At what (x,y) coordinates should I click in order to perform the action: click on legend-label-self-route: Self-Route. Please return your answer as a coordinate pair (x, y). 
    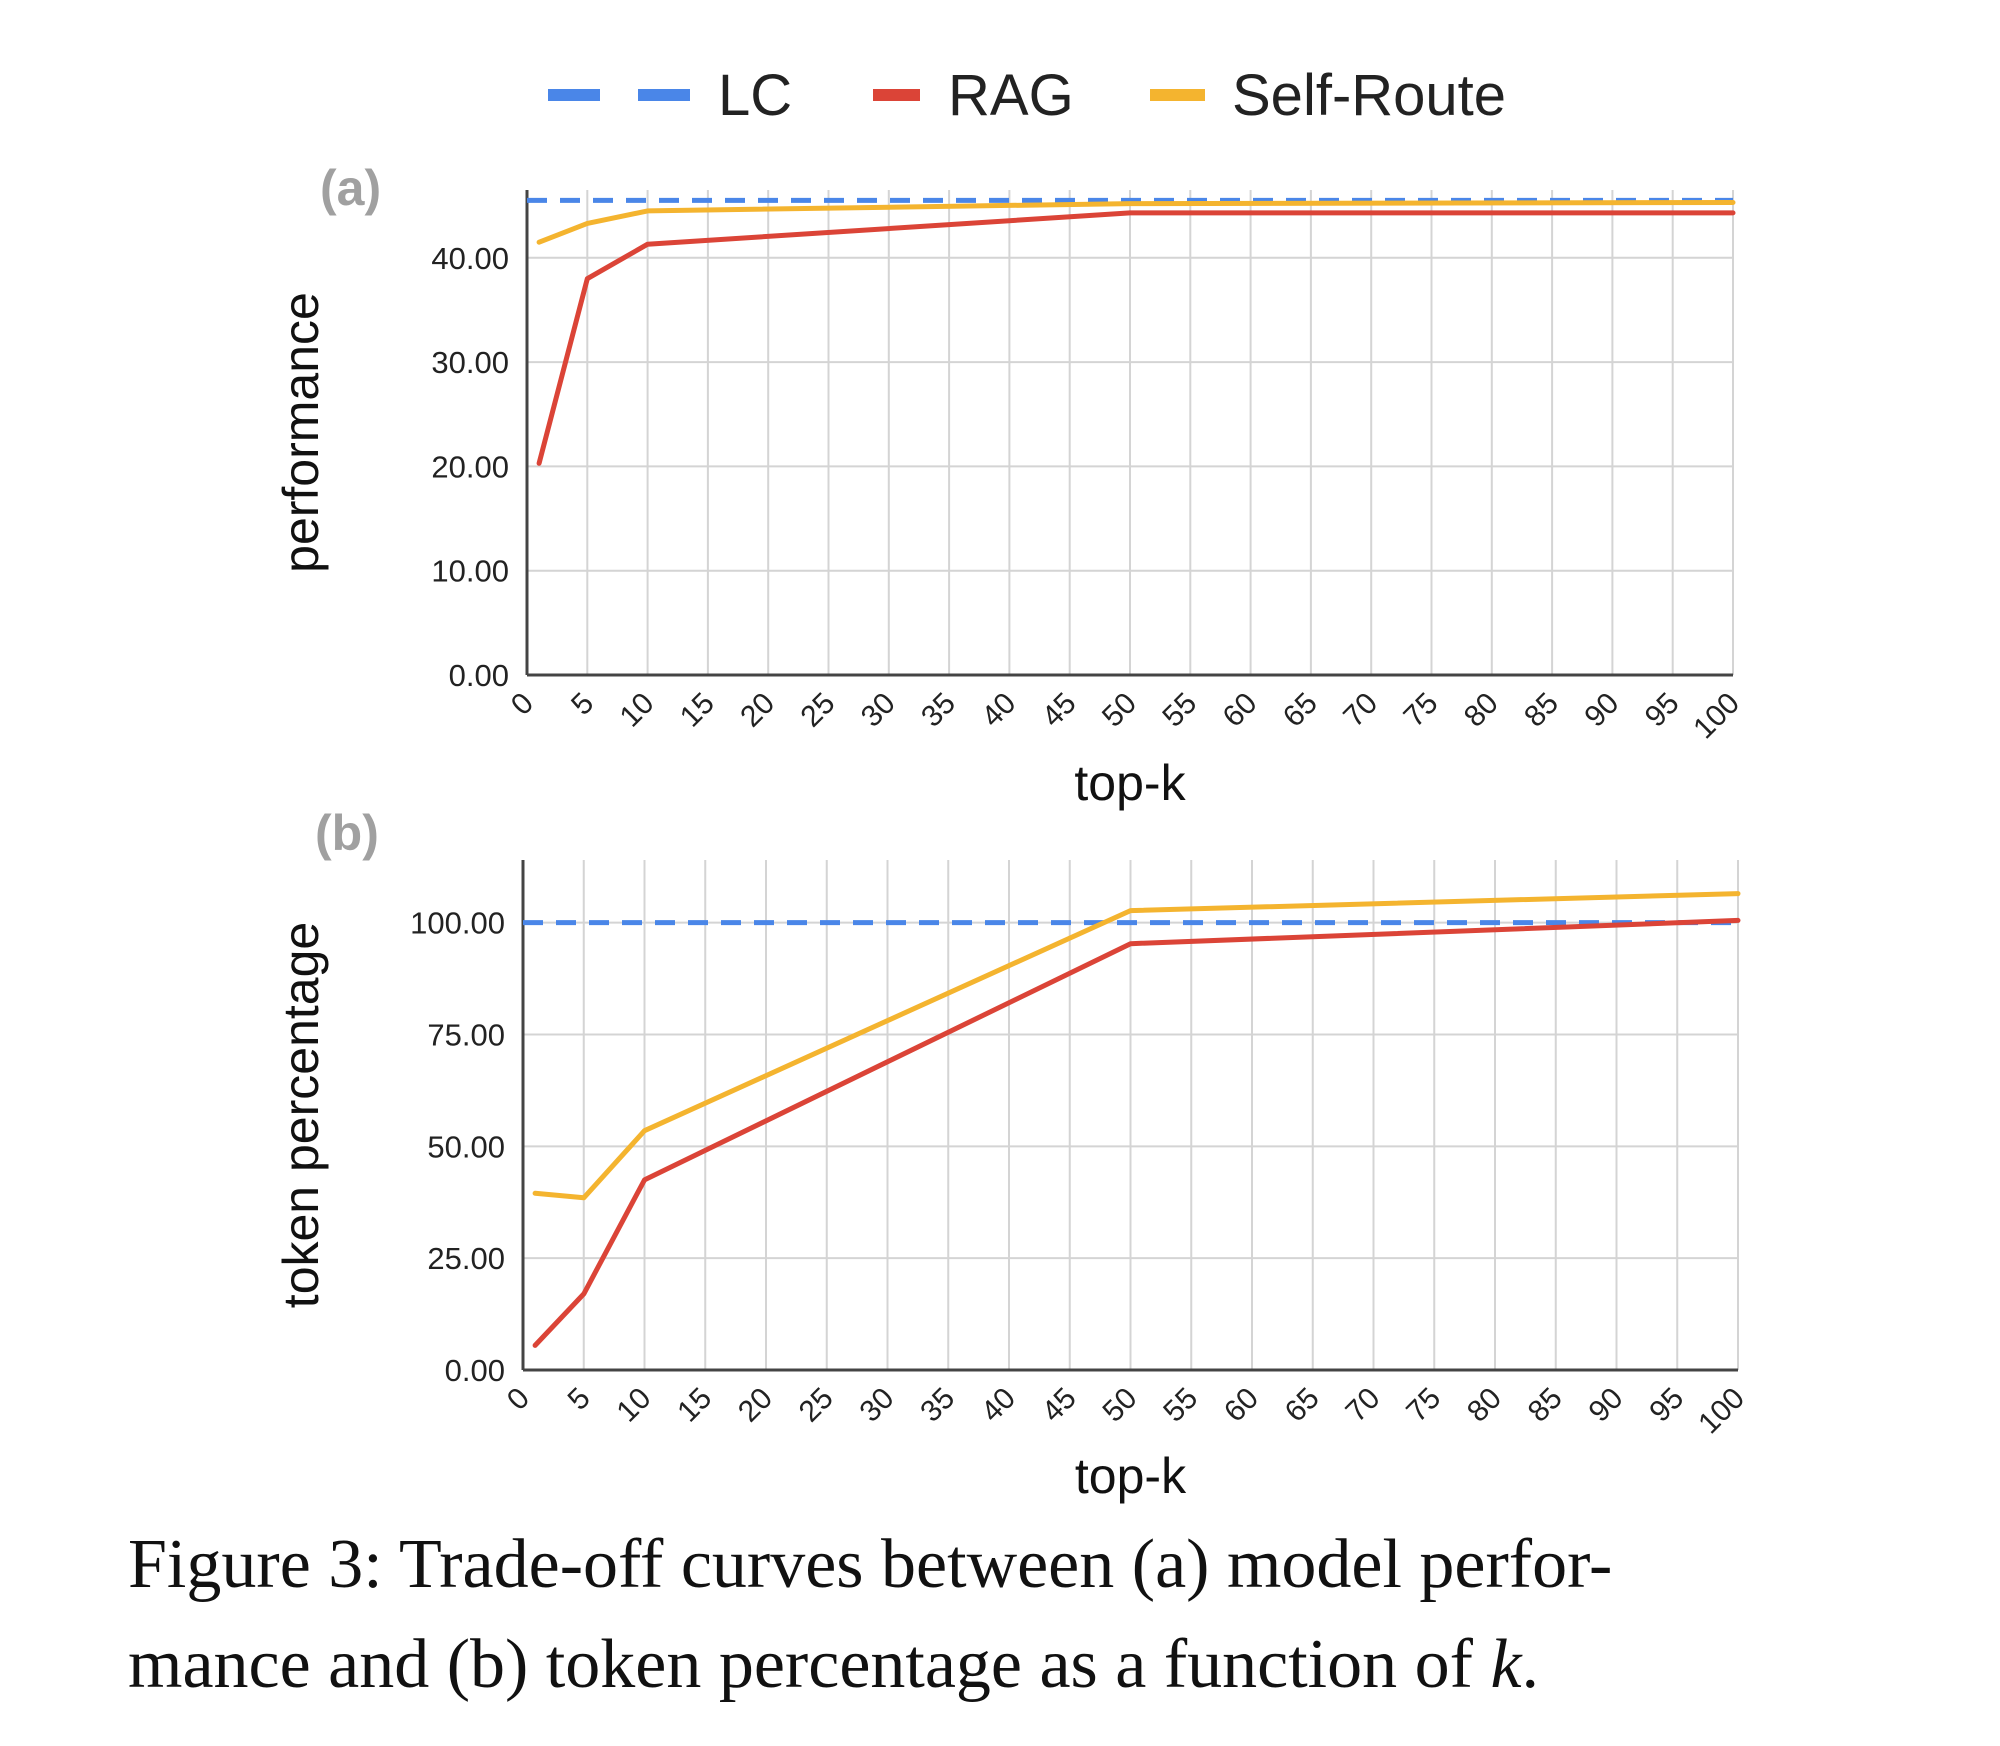
    Looking at the image, I should click on (1369, 95).